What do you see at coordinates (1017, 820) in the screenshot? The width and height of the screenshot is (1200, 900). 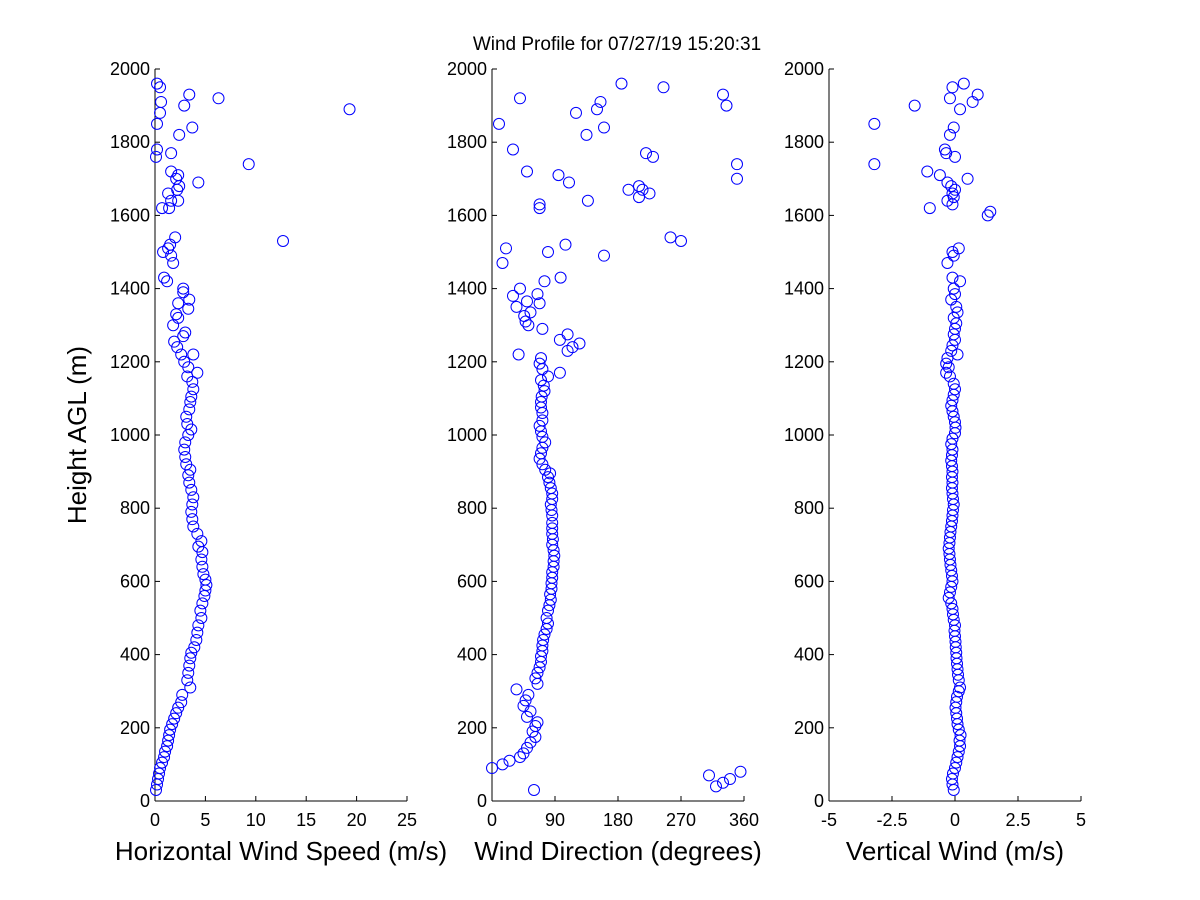 I see `x-tick-label: 2.5` at bounding box center [1017, 820].